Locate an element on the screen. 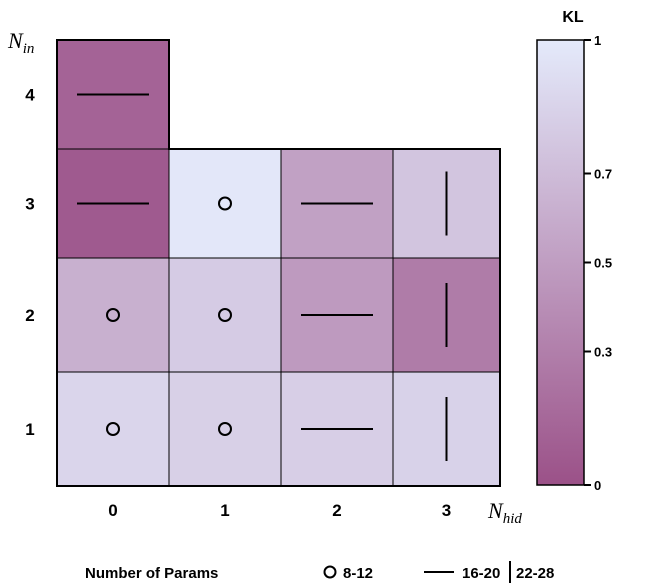  colorbar-gradient is located at coordinates (560, 262).